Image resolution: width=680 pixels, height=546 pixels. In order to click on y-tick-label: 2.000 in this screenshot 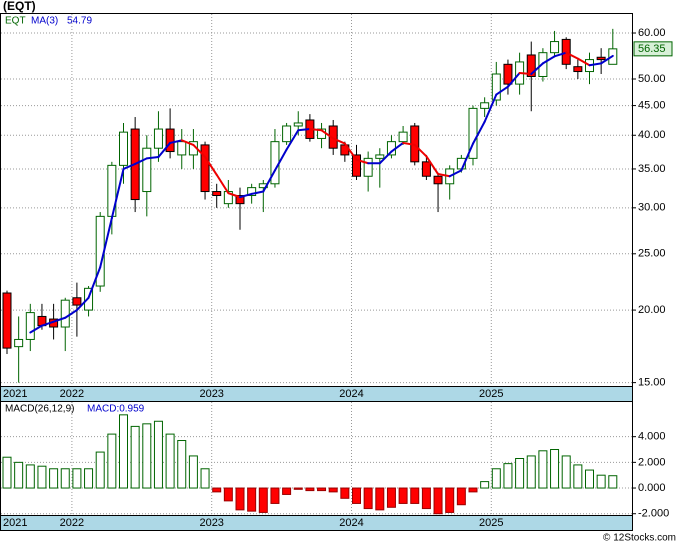, I will do `click(652, 462)`.